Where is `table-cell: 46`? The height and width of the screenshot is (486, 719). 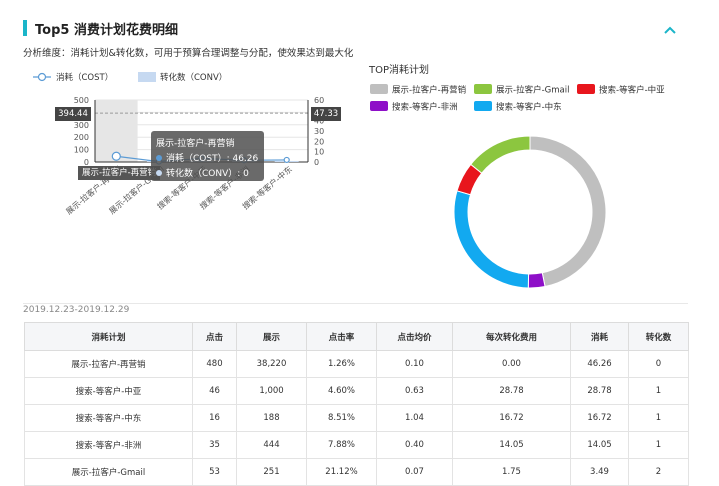
table-cell: 46 is located at coordinates (214, 391).